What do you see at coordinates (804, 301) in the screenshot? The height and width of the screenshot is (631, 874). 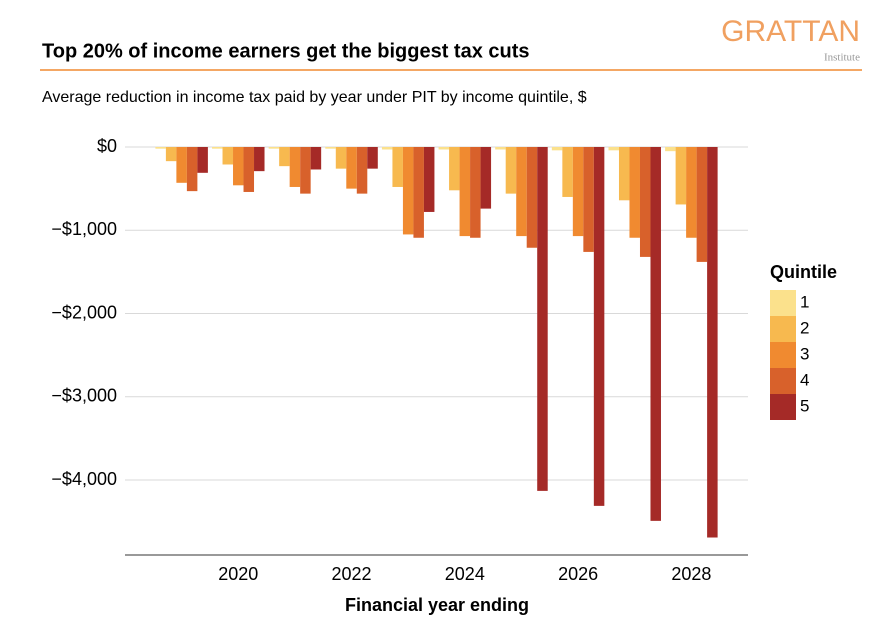 I see `legend-label: 1` at bounding box center [804, 301].